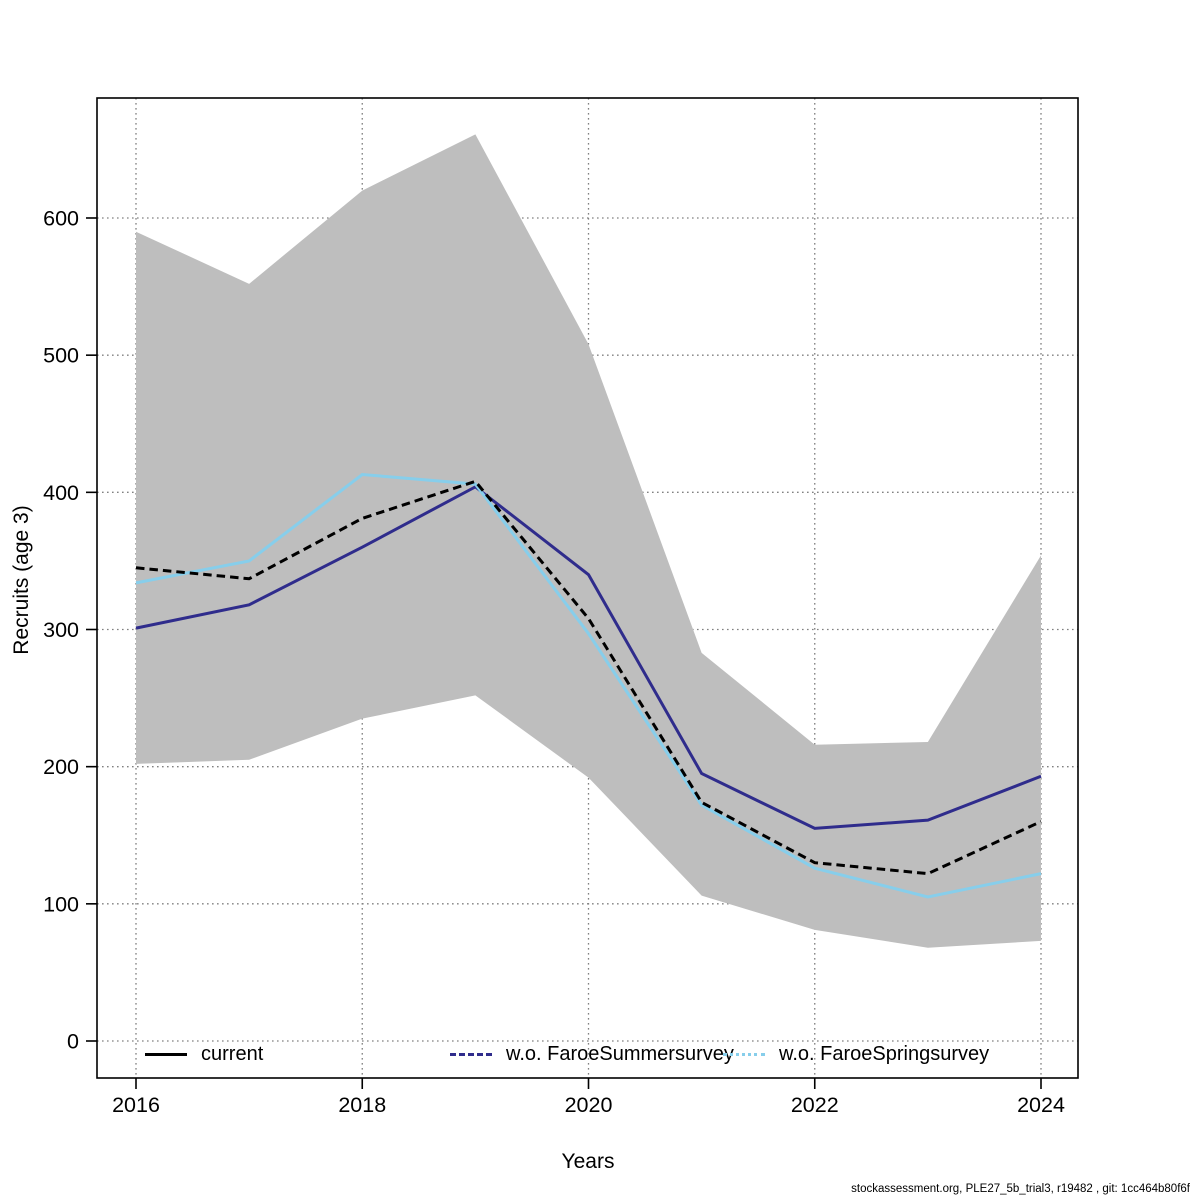 This screenshot has width=1200, height=1200. I want to click on y-tick-label: 200, so click(61, 767).